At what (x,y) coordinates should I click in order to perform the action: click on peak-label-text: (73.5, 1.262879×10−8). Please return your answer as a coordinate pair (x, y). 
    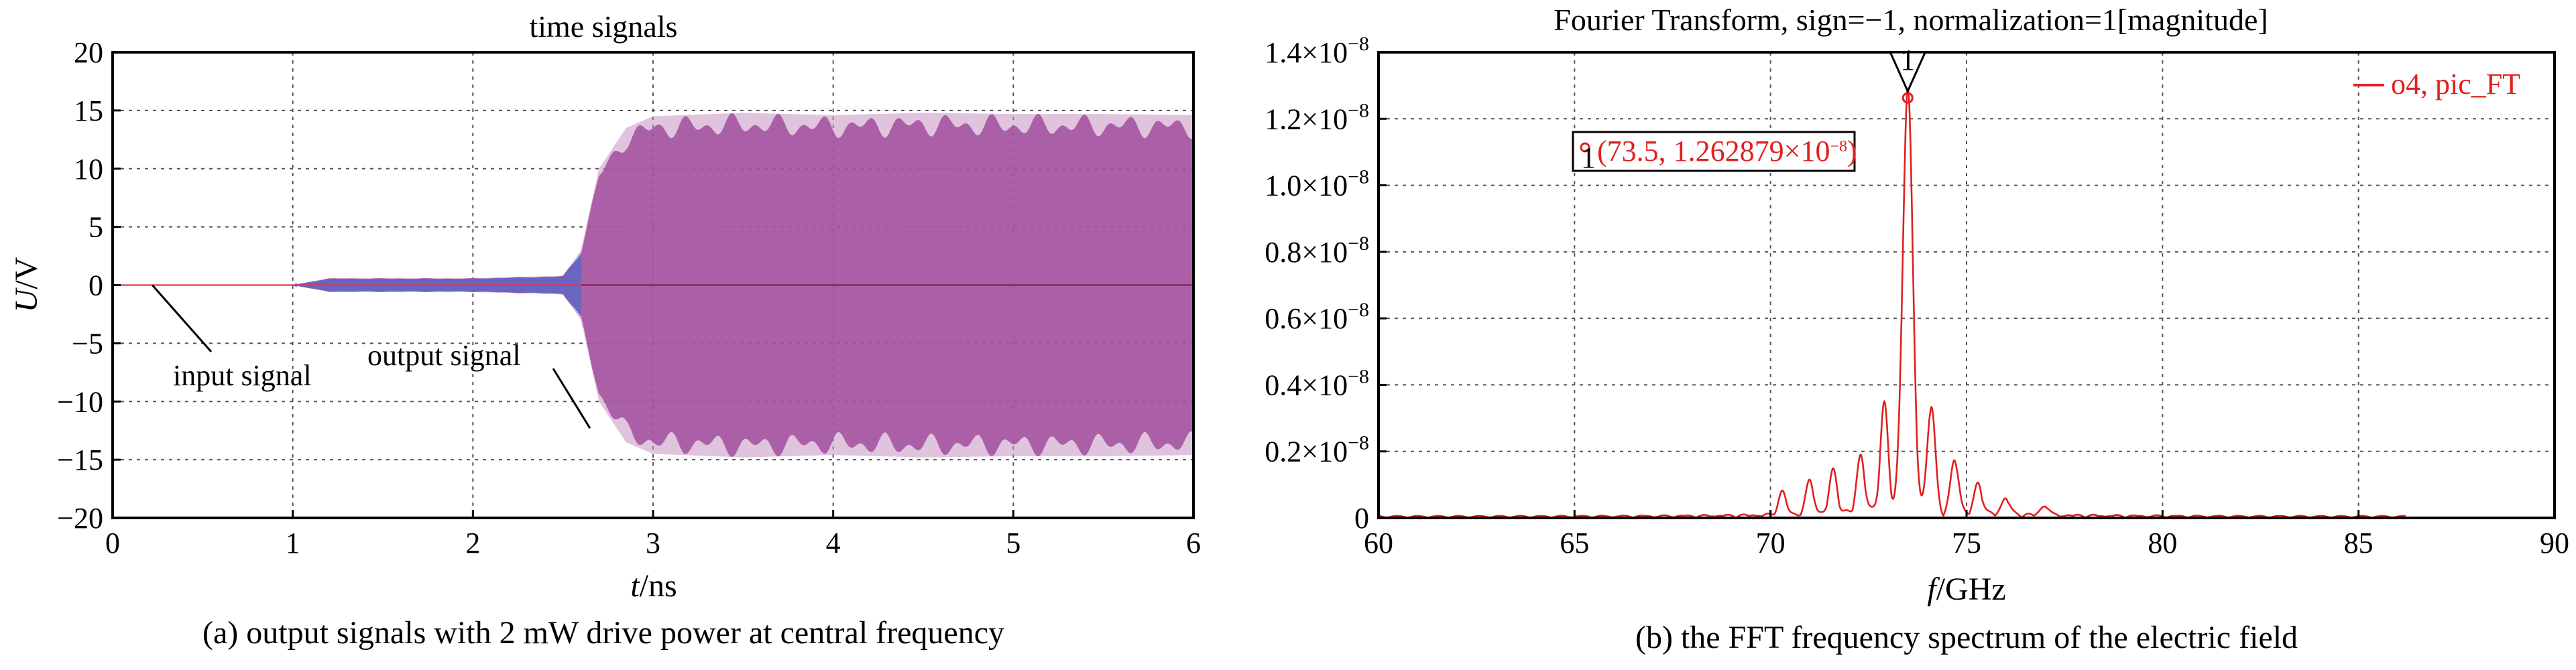
    Looking at the image, I should click on (1727, 151).